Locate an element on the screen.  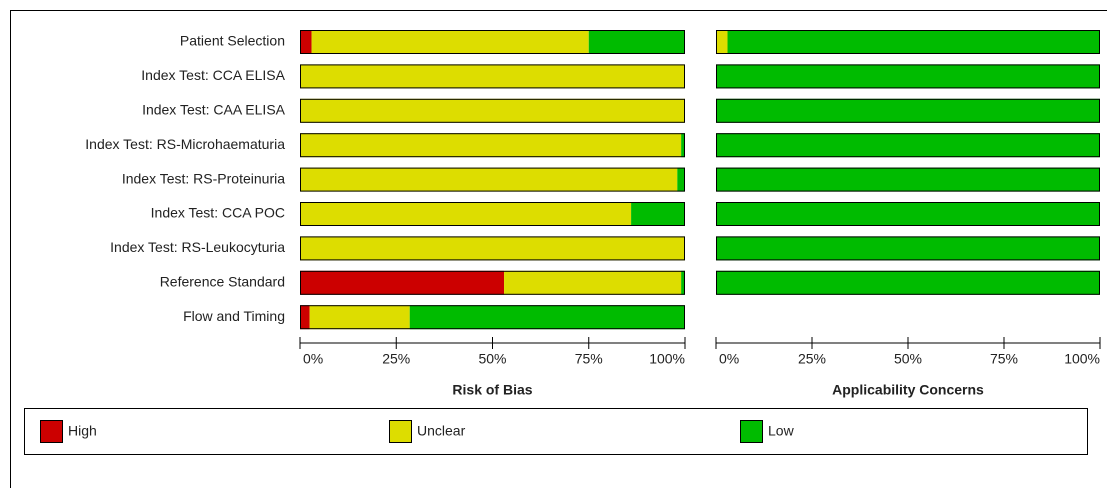
category-label: Reference Standard is located at coordinates (222, 282).